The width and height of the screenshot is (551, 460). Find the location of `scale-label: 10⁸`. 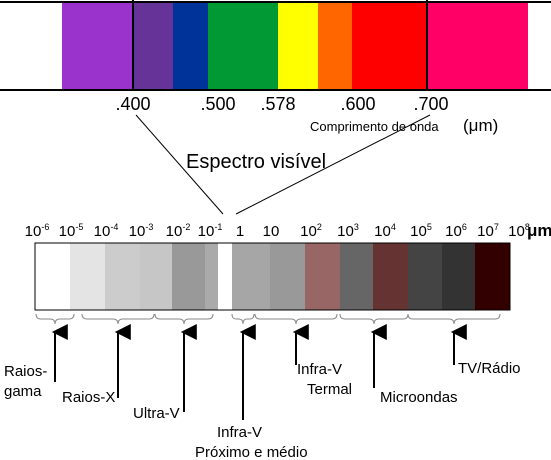

scale-label: 10⁸ is located at coordinates (519, 231).